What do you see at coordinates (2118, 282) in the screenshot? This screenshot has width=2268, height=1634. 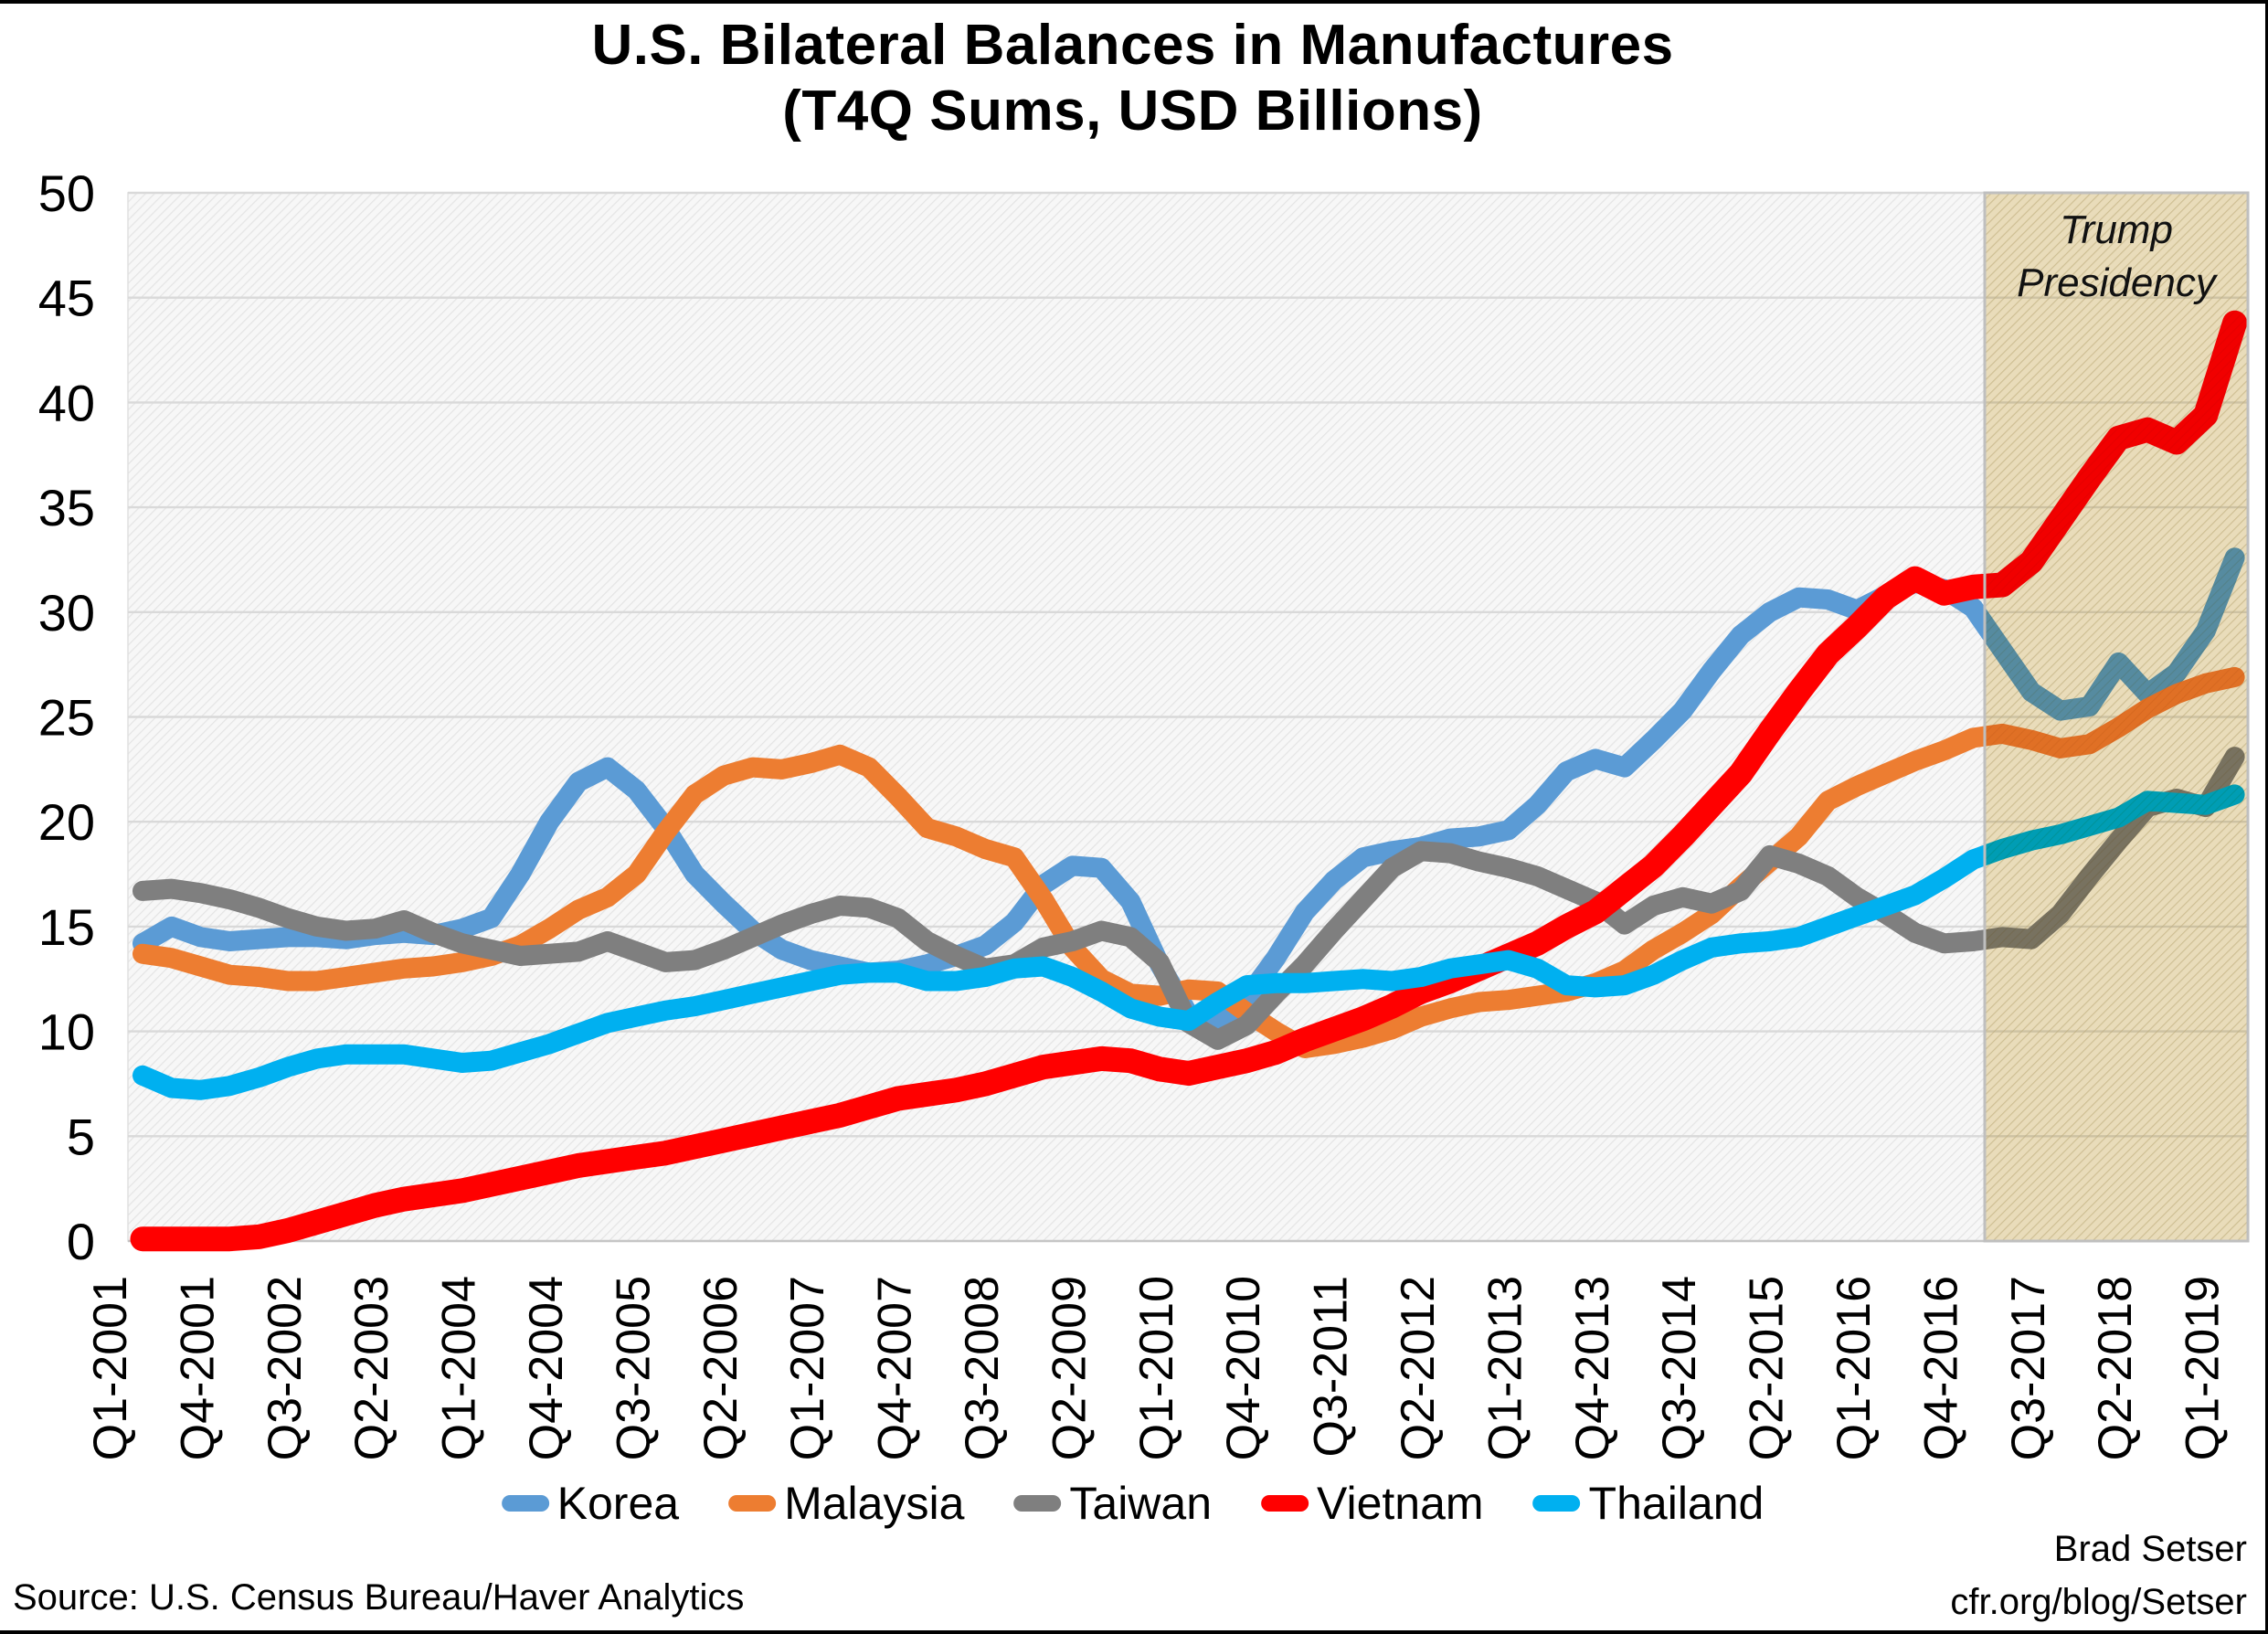 I see `trump-label-line2: Presidency` at bounding box center [2118, 282].